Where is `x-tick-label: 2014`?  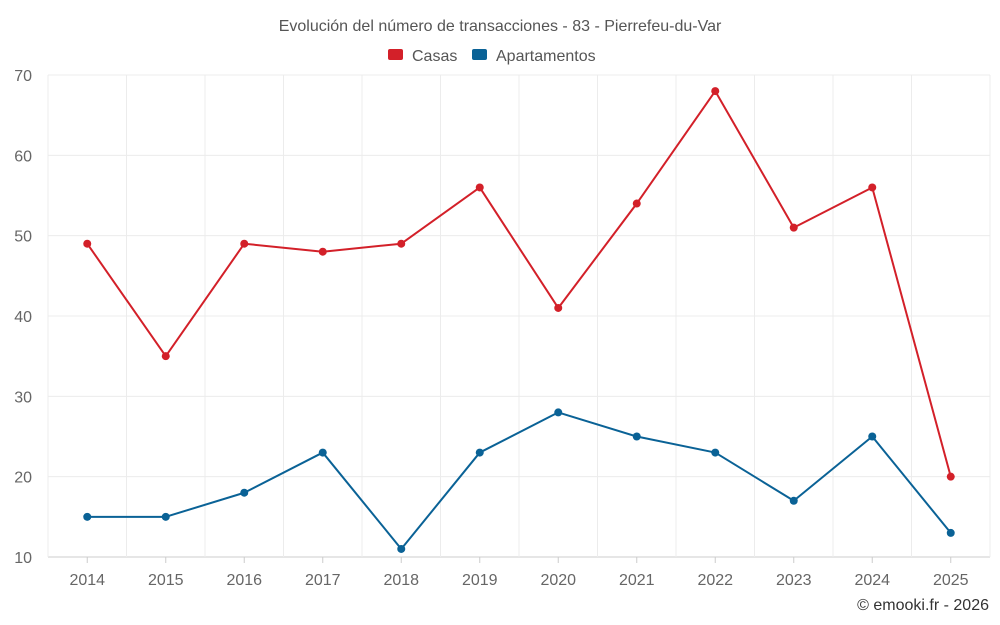
x-tick-label: 2014 is located at coordinates (87, 580).